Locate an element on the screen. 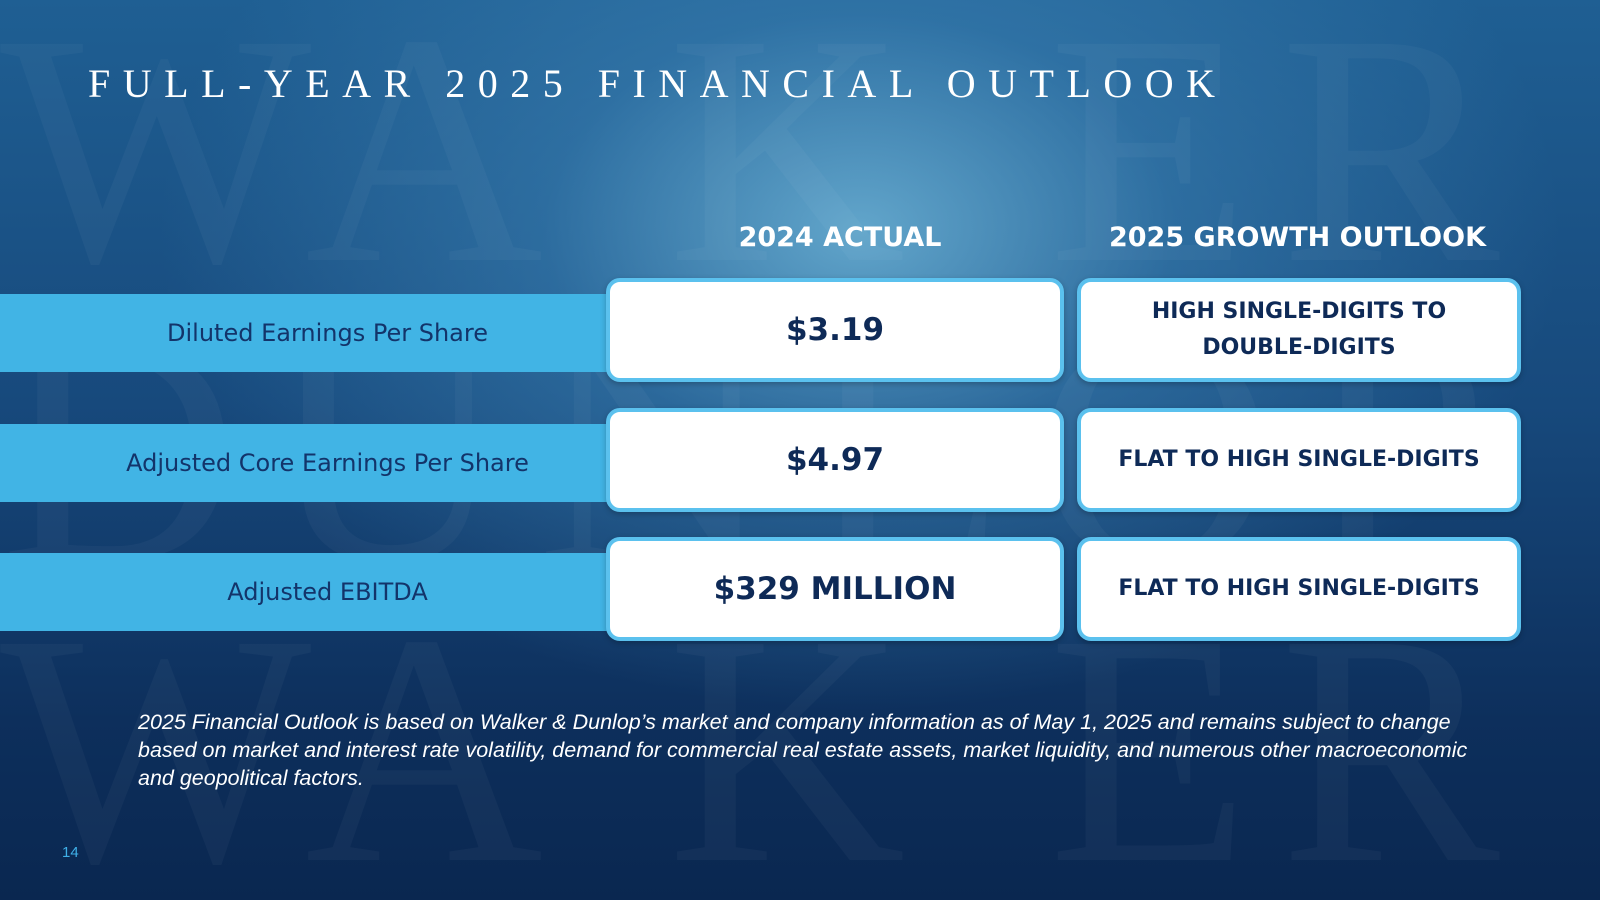  metric-label: Adjusted EBITDA is located at coordinates (327, 592).